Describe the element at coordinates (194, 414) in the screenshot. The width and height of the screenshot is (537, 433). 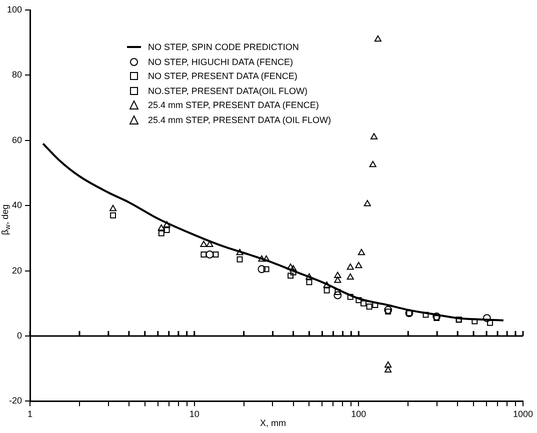
I see `x-tick-label: 10` at that location.